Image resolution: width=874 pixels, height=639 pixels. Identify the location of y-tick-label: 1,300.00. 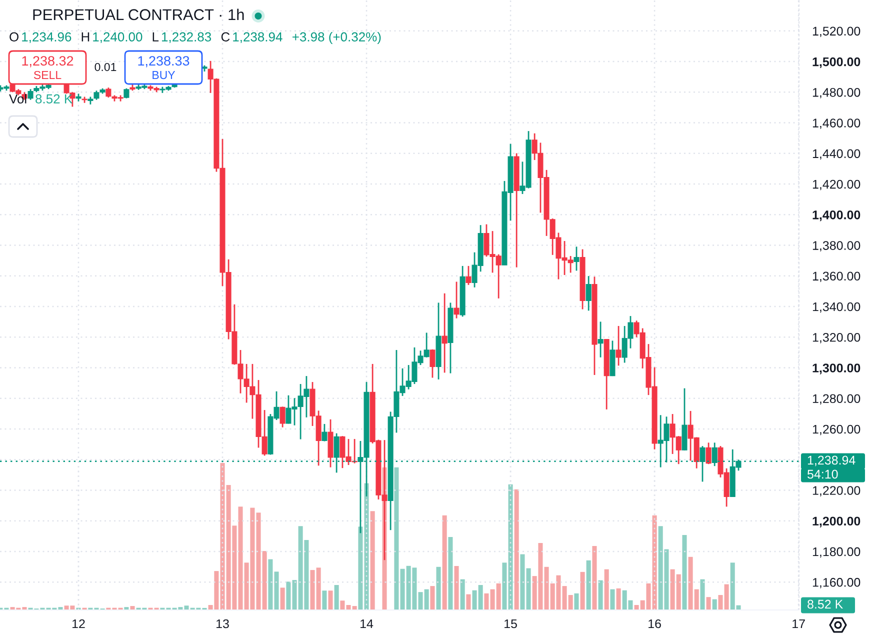
(836, 369).